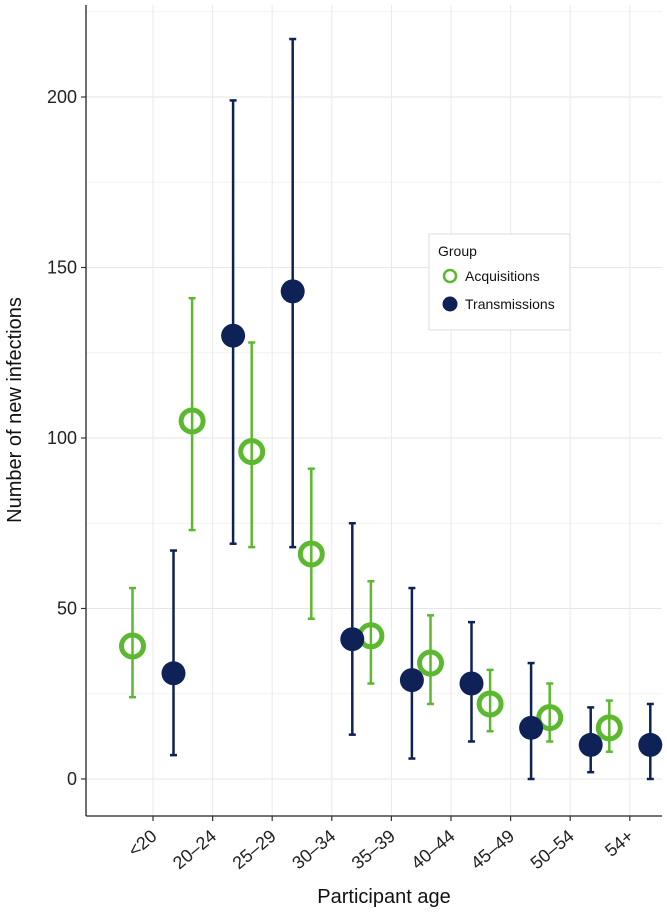 The height and width of the screenshot is (915, 667). Describe the element at coordinates (432, 850) in the screenshot. I see `x-tick-label: 40–44` at that location.